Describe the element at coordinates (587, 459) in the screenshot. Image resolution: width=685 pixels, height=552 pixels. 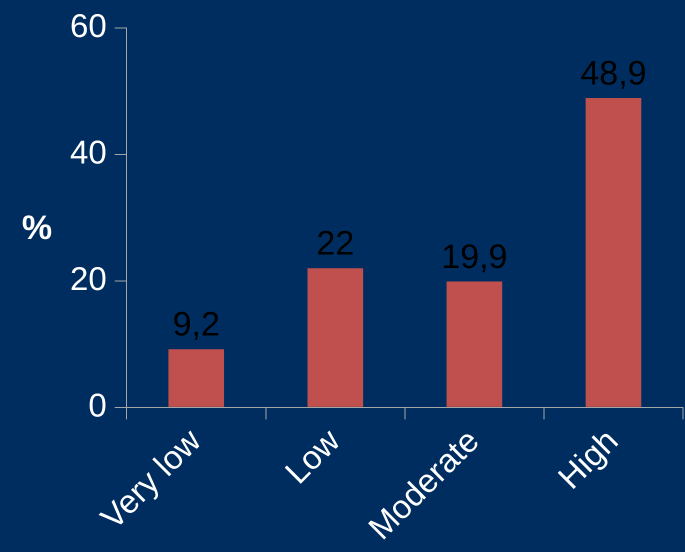
I see `x-tick-label: High` at that location.